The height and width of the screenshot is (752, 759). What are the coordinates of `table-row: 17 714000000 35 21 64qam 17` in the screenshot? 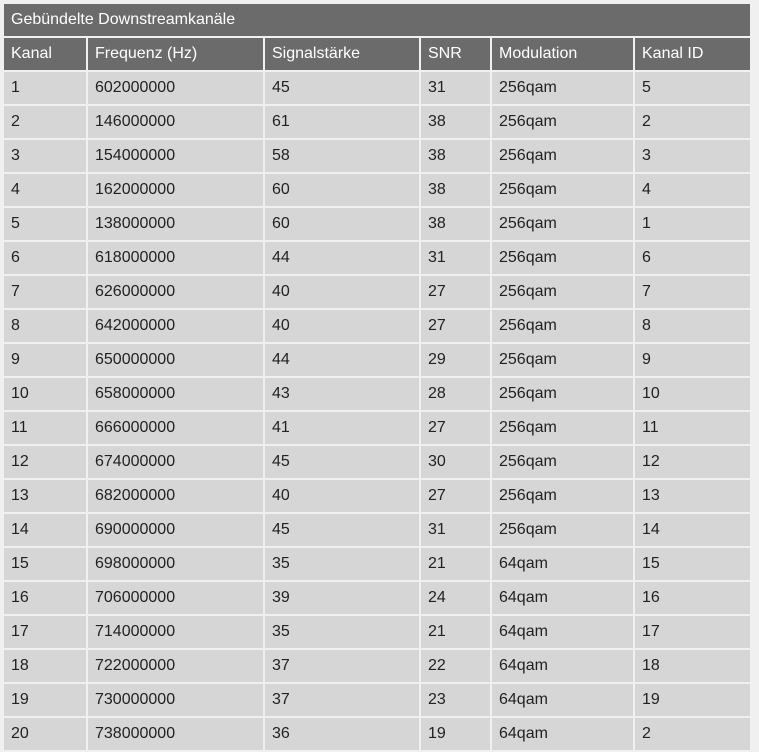 It's located at (377, 632).